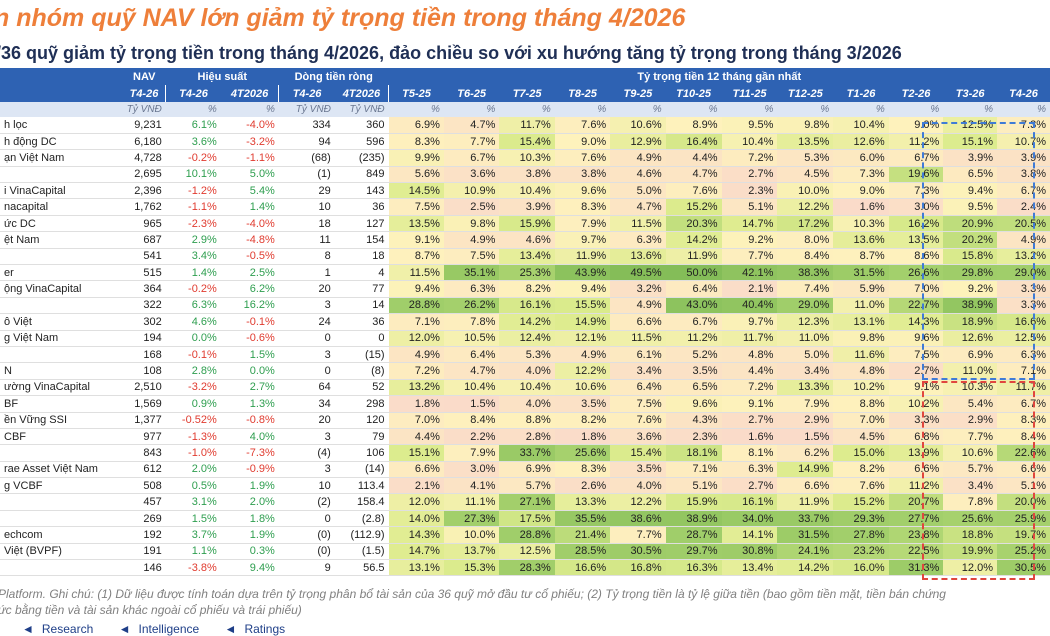 This screenshot has height=636, width=1050. Describe the element at coordinates (471, 354) in the screenshot. I see `cash-weight-cell: 6.4%` at that location.